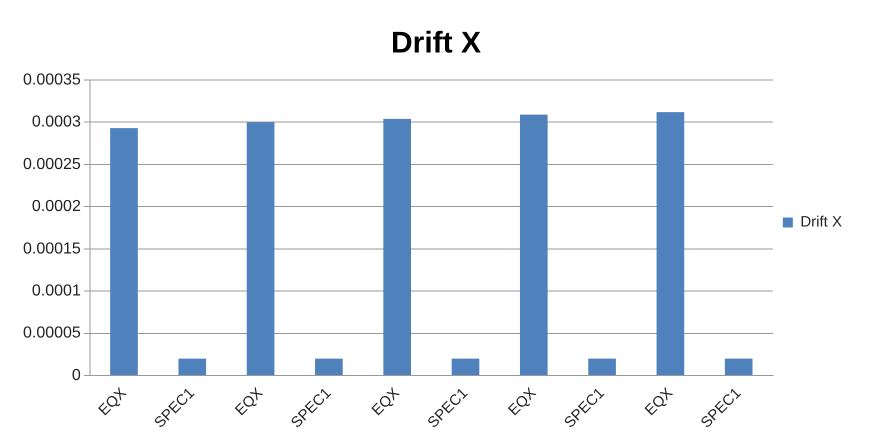 The image size is (872, 445). I want to click on y-tick-label: 0.00025, so click(51, 164).